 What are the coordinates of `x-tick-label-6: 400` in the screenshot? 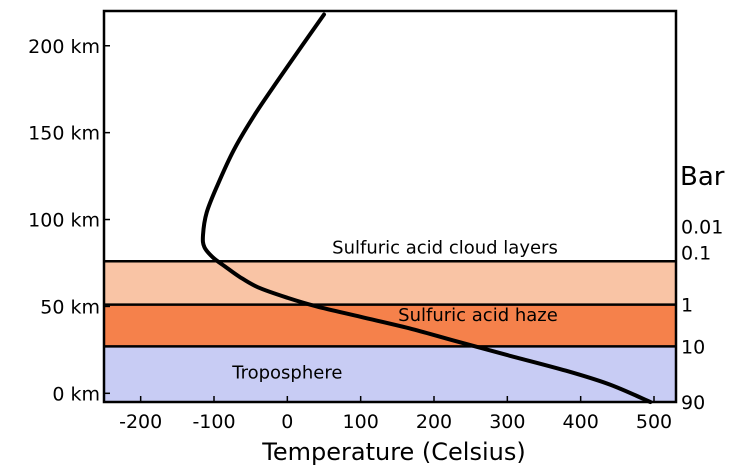 It's located at (581, 422).